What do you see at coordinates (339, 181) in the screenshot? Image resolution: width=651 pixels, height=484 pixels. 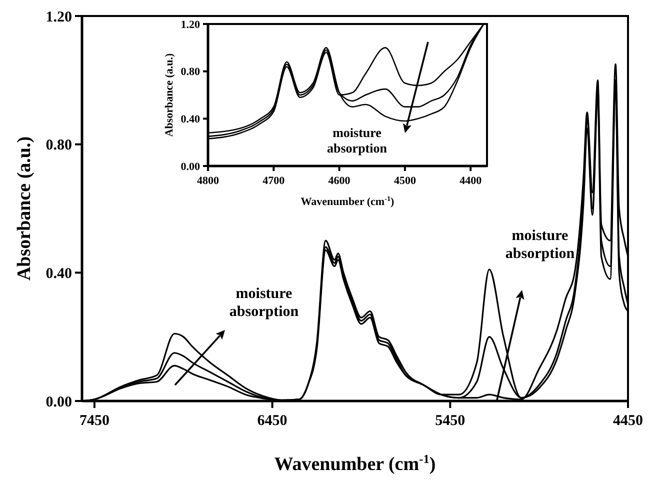 I see `x-tick-label: 4600` at bounding box center [339, 181].